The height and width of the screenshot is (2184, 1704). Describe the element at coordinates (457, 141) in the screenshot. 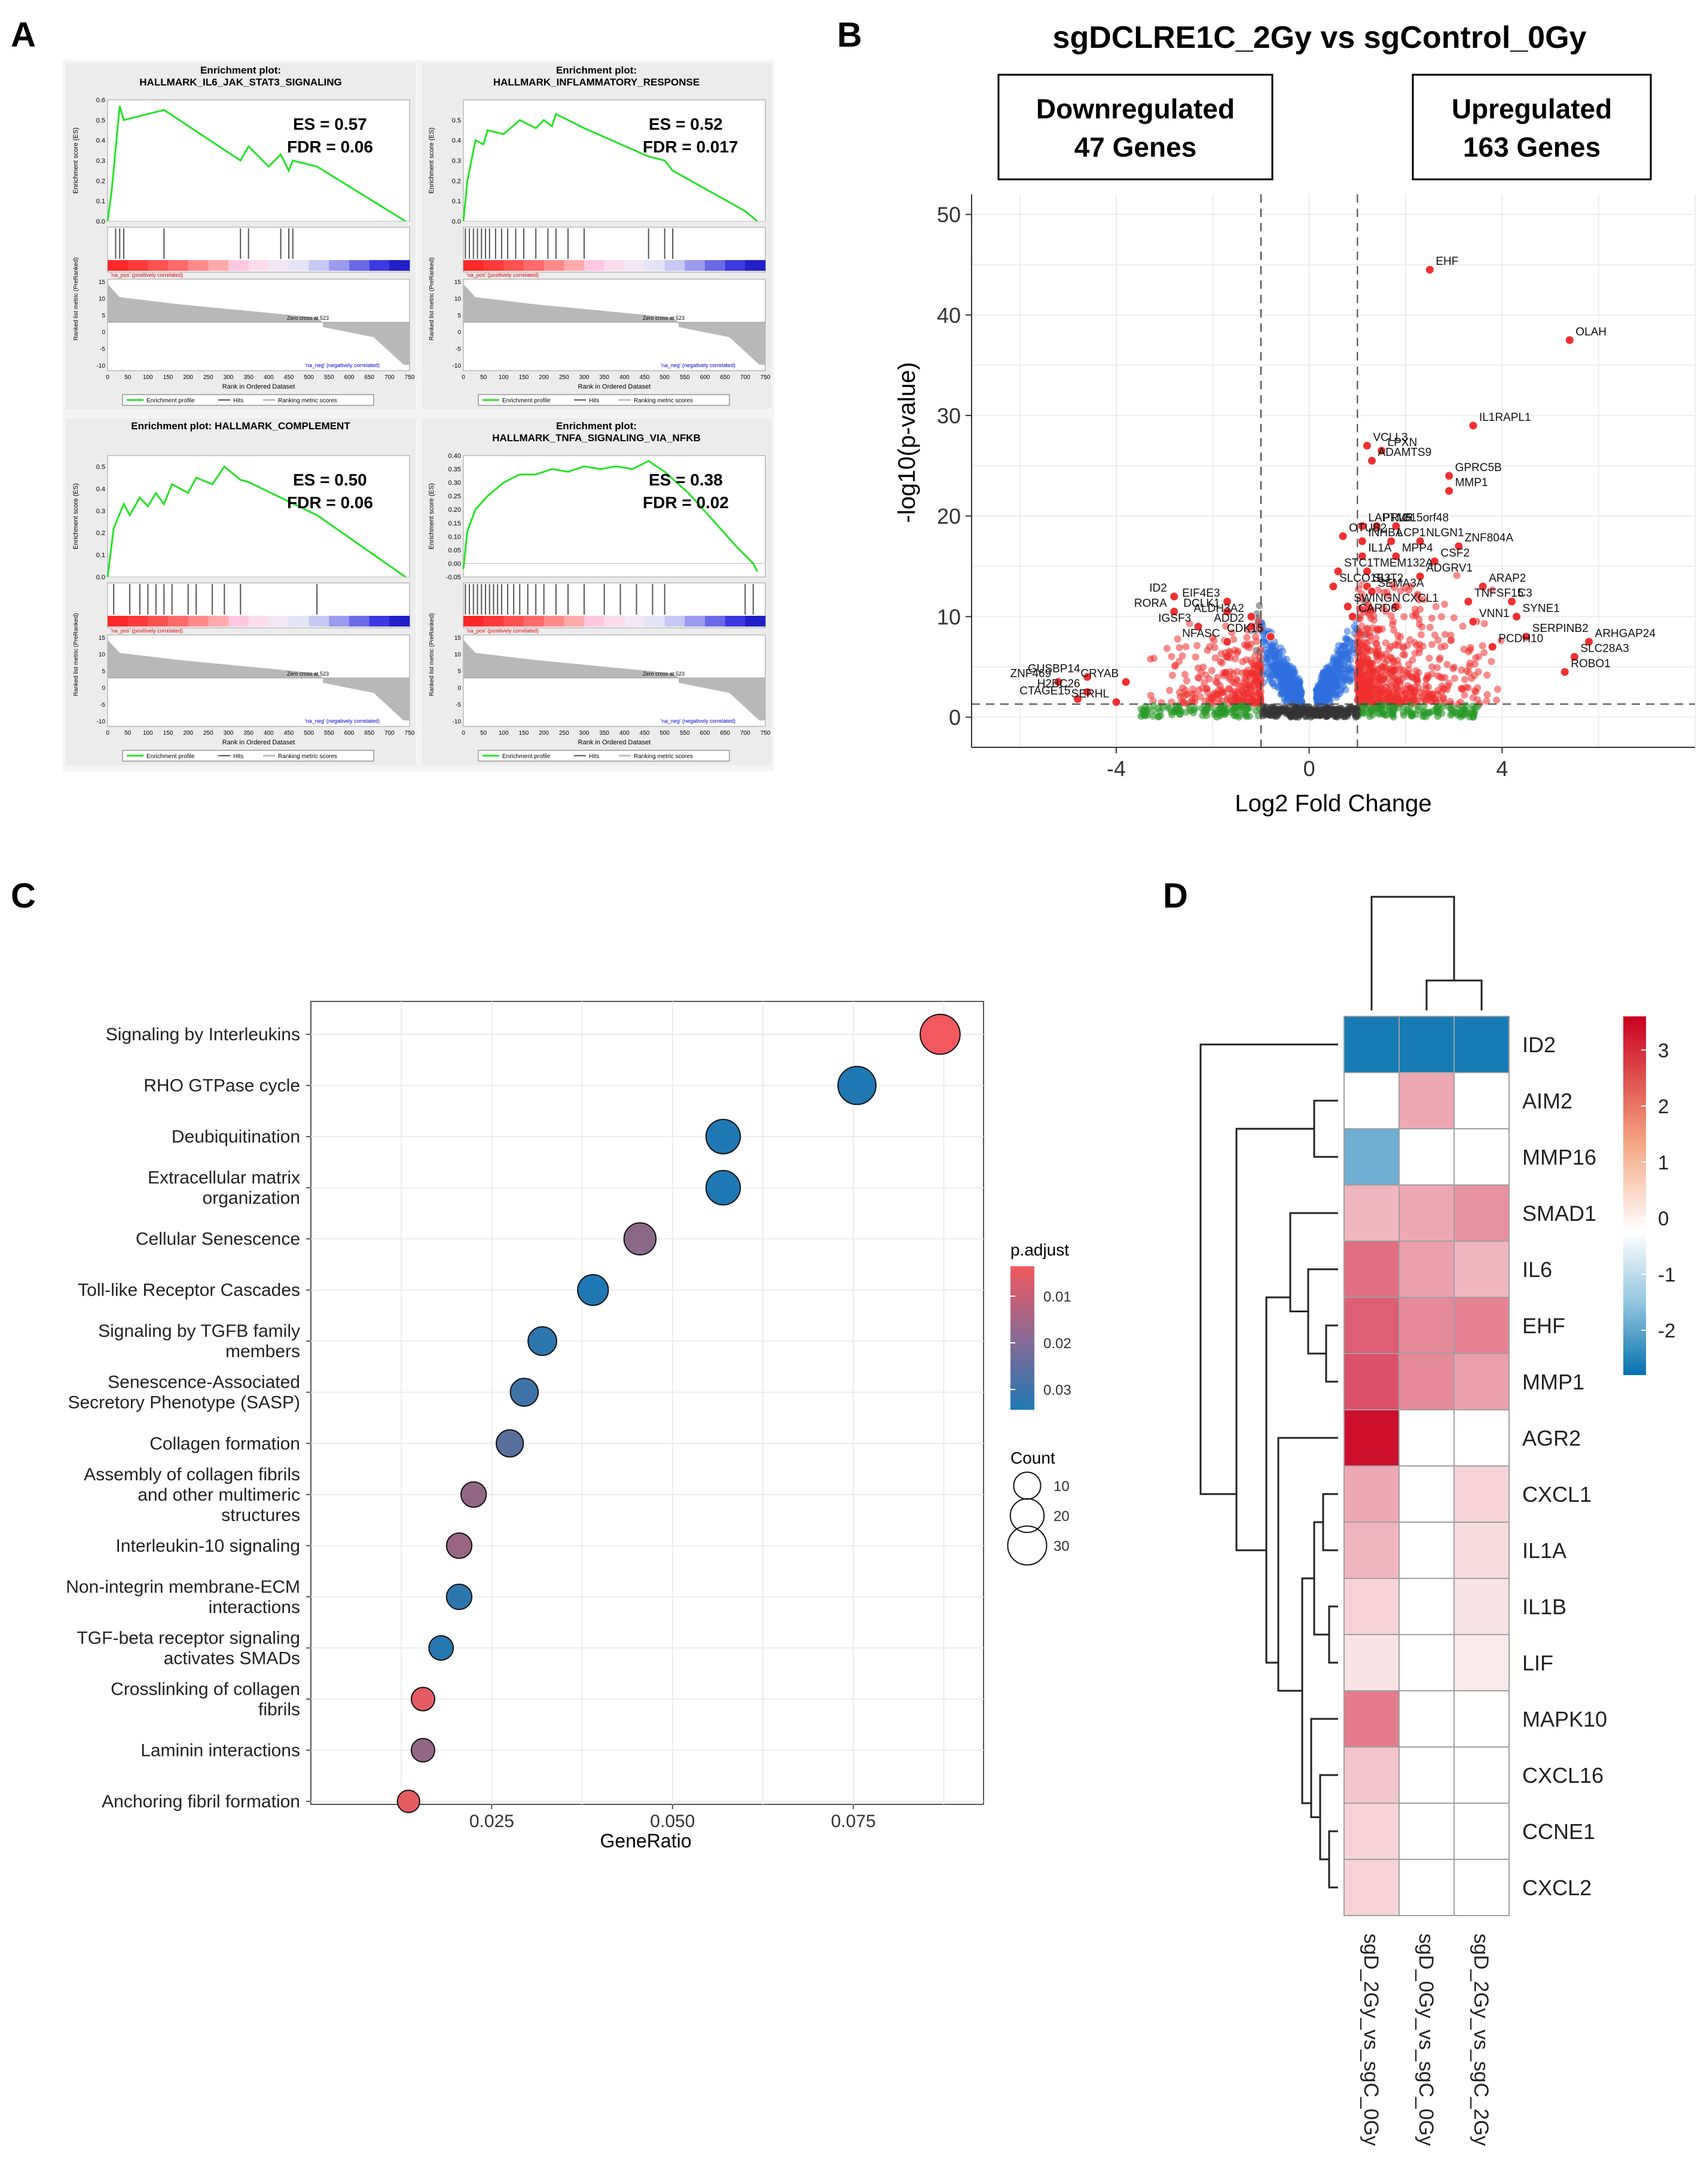

I see `es-ytick-label: 0.4` at that location.